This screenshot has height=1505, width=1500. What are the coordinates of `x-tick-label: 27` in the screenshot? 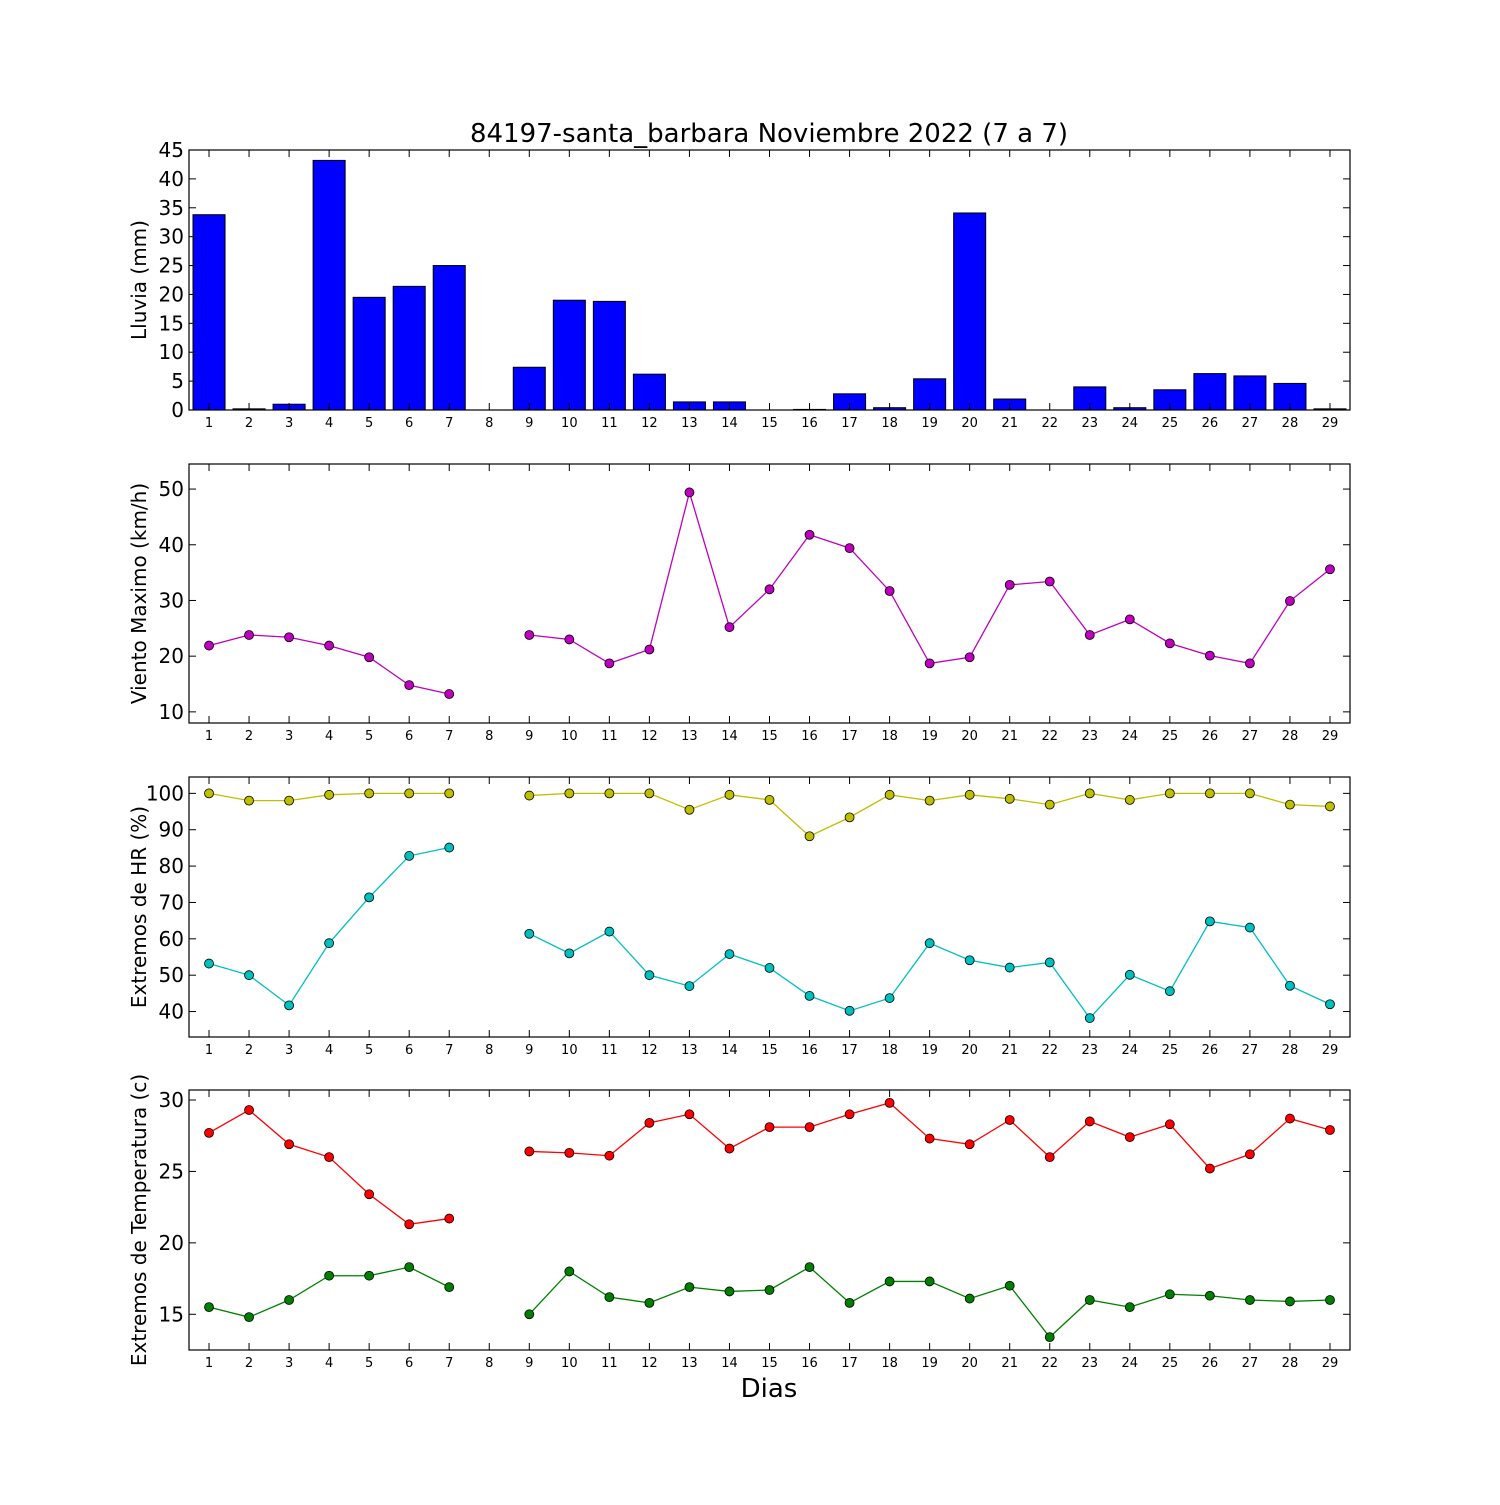 It's located at (1250, 1050).